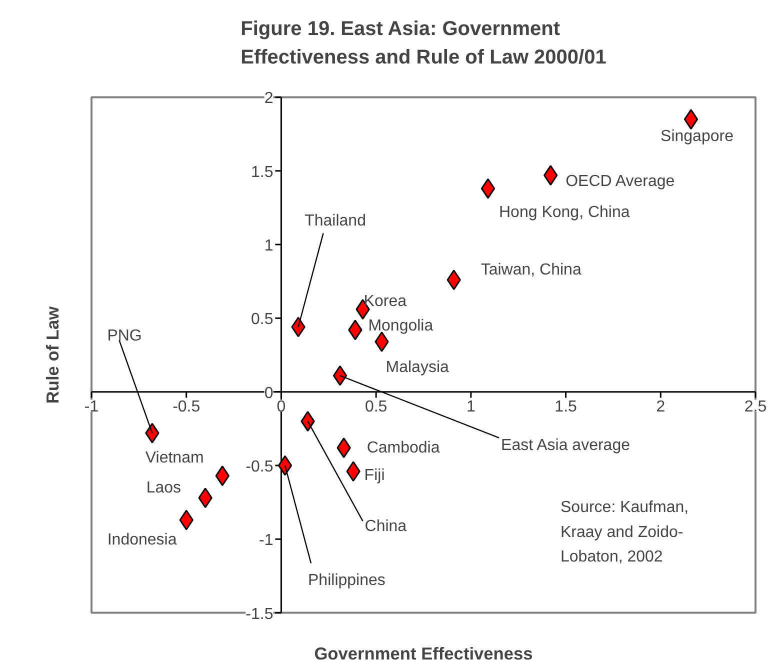  Describe the element at coordinates (262, 319) in the screenshot. I see `y-tick-label: 0.5` at that location.